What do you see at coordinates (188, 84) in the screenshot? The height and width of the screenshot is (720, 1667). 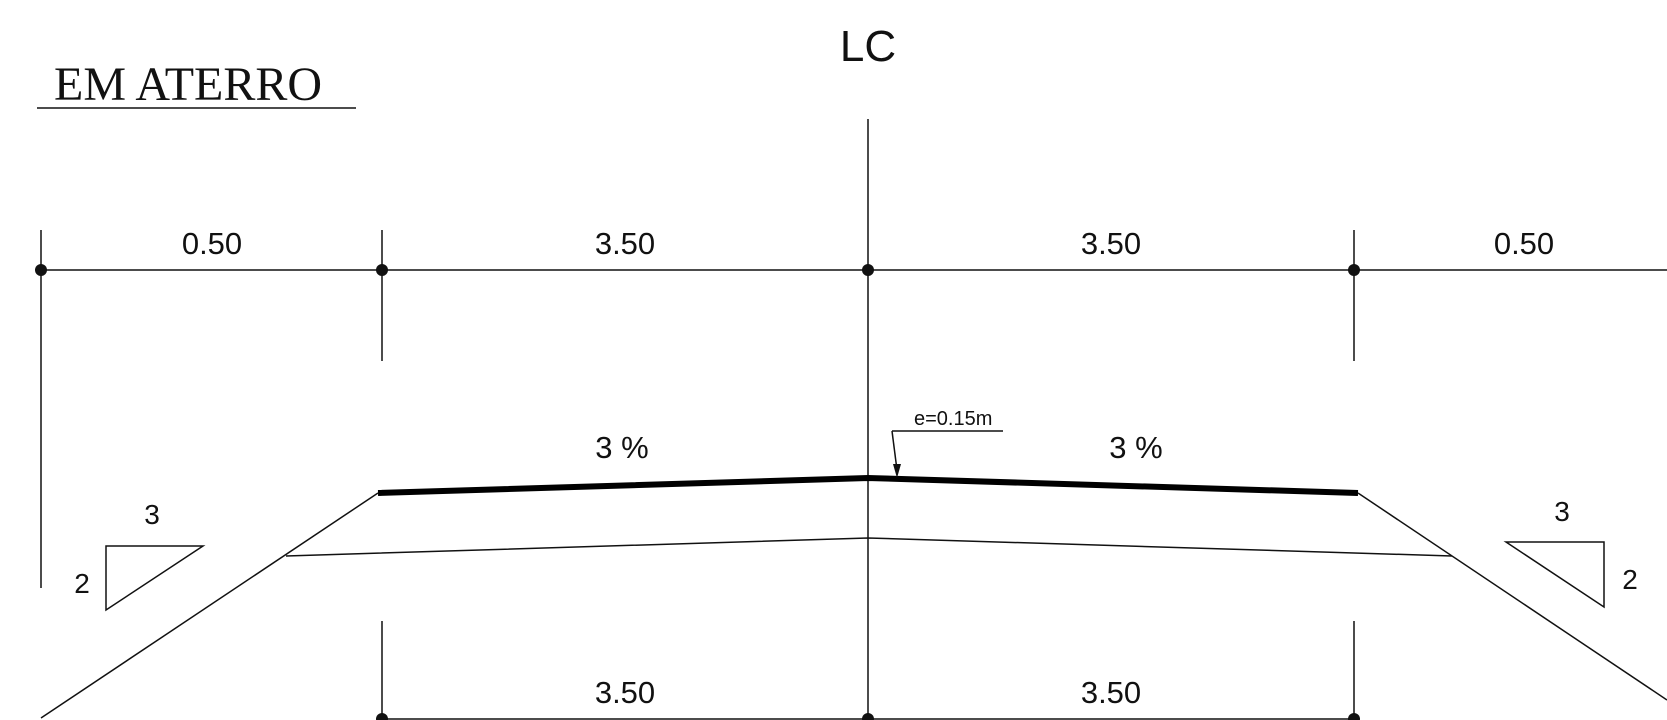 I see `section-title: EM ATERRO` at bounding box center [188, 84].